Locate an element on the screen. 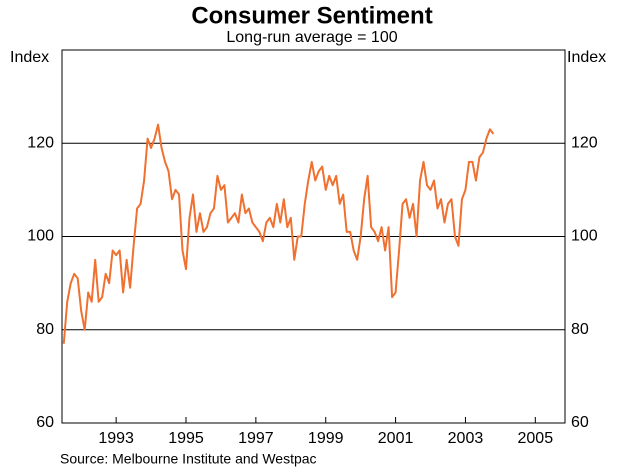  y-axis-label: Index is located at coordinates (29, 57).